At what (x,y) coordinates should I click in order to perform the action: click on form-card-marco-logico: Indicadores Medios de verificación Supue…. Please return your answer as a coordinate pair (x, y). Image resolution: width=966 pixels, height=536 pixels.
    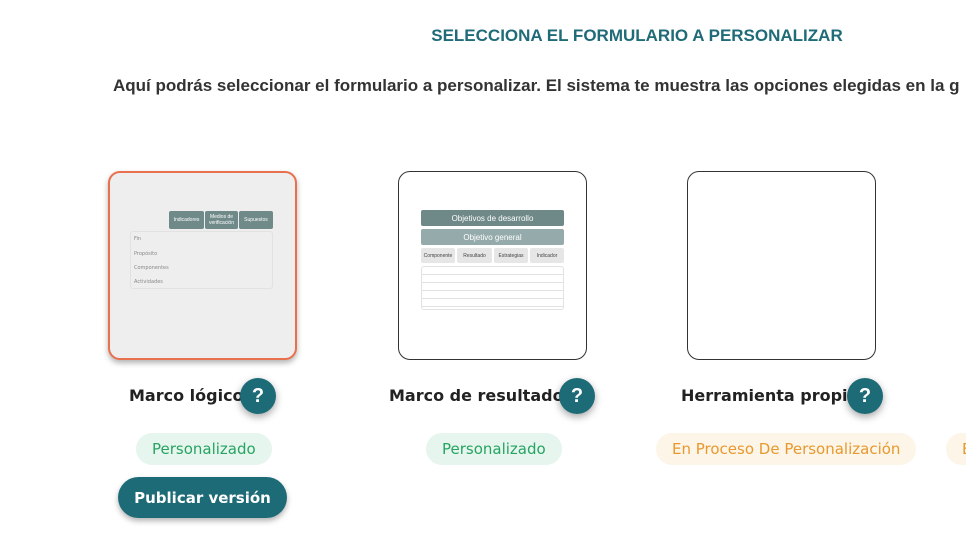
    Looking at the image, I should click on (202, 265).